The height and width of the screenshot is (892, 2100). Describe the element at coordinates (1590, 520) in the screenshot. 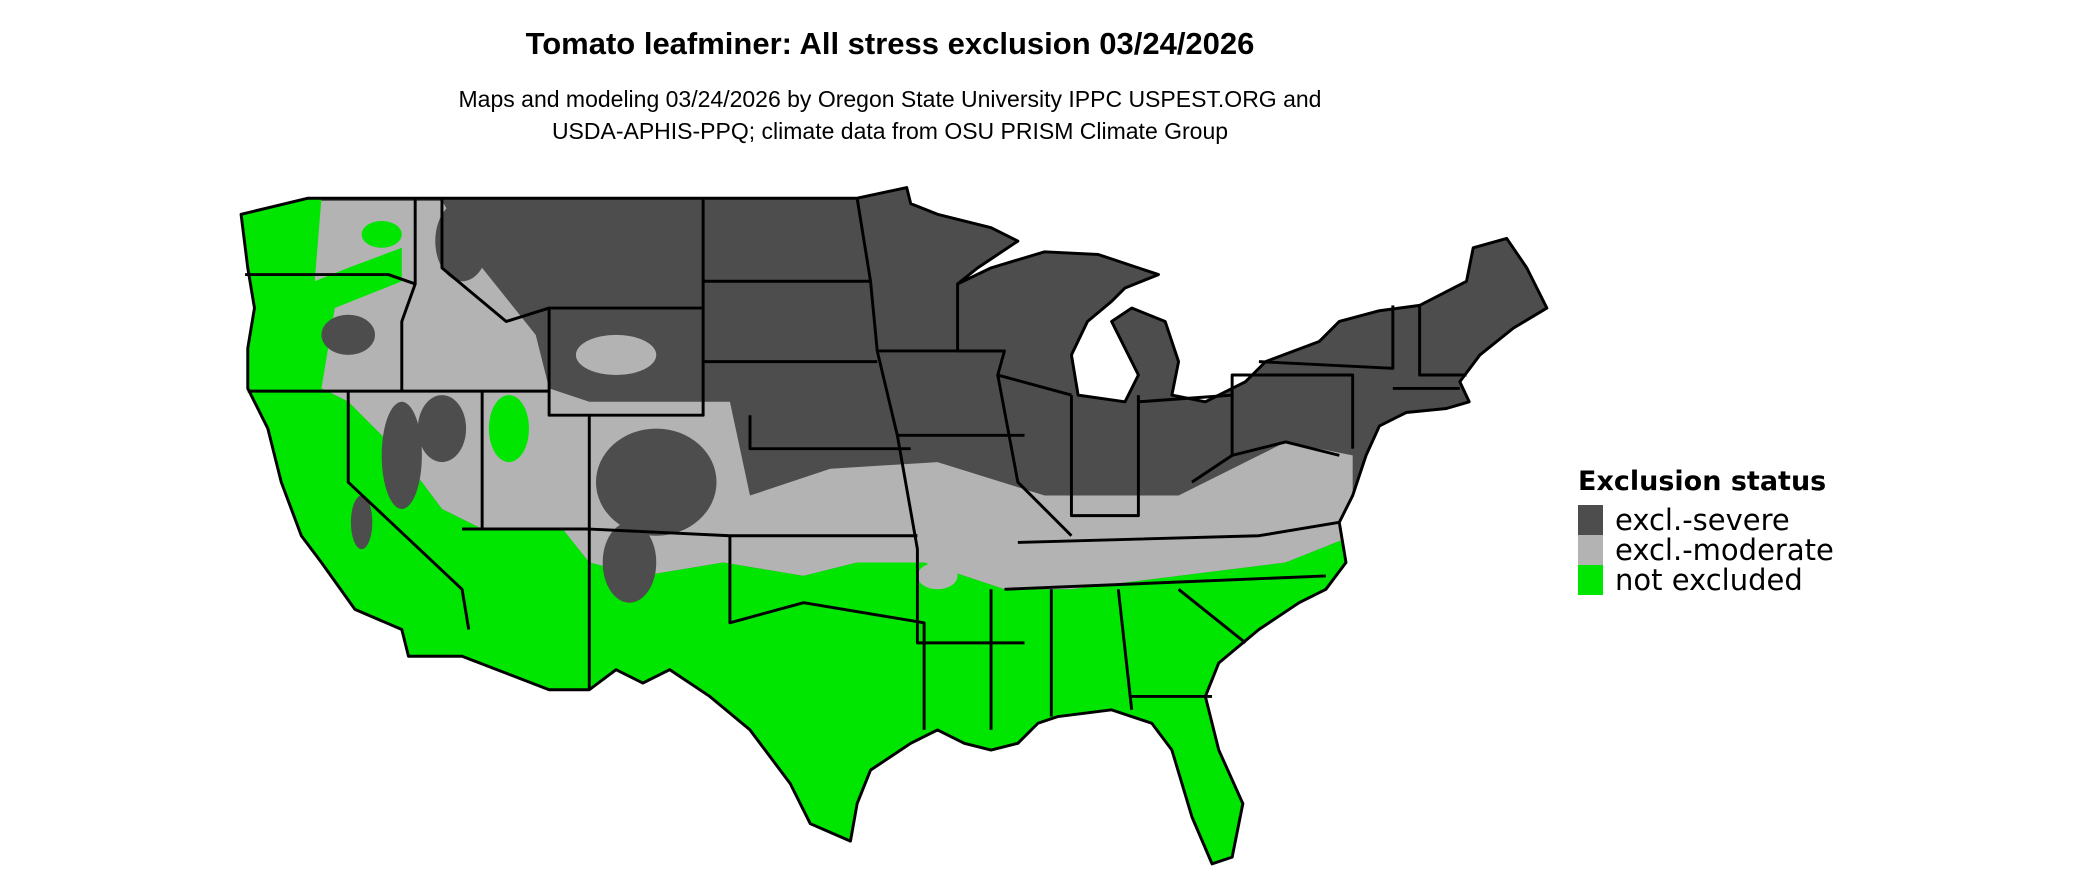

I see `legend-swatch-severe` at that location.